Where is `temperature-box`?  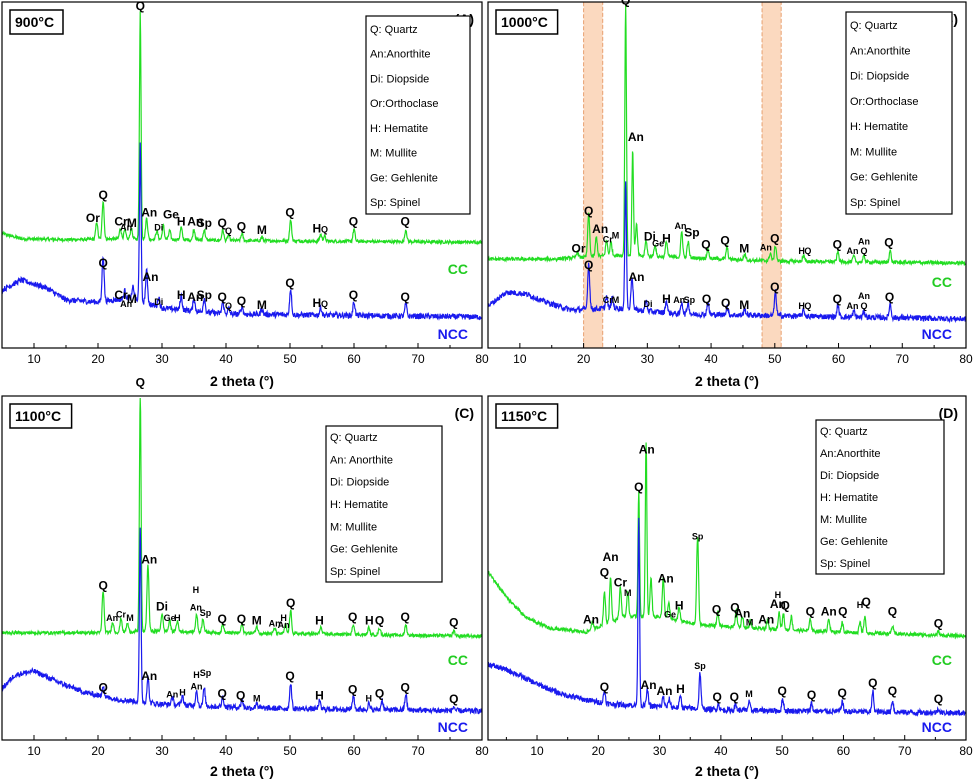 temperature-box is located at coordinates (527, 416).